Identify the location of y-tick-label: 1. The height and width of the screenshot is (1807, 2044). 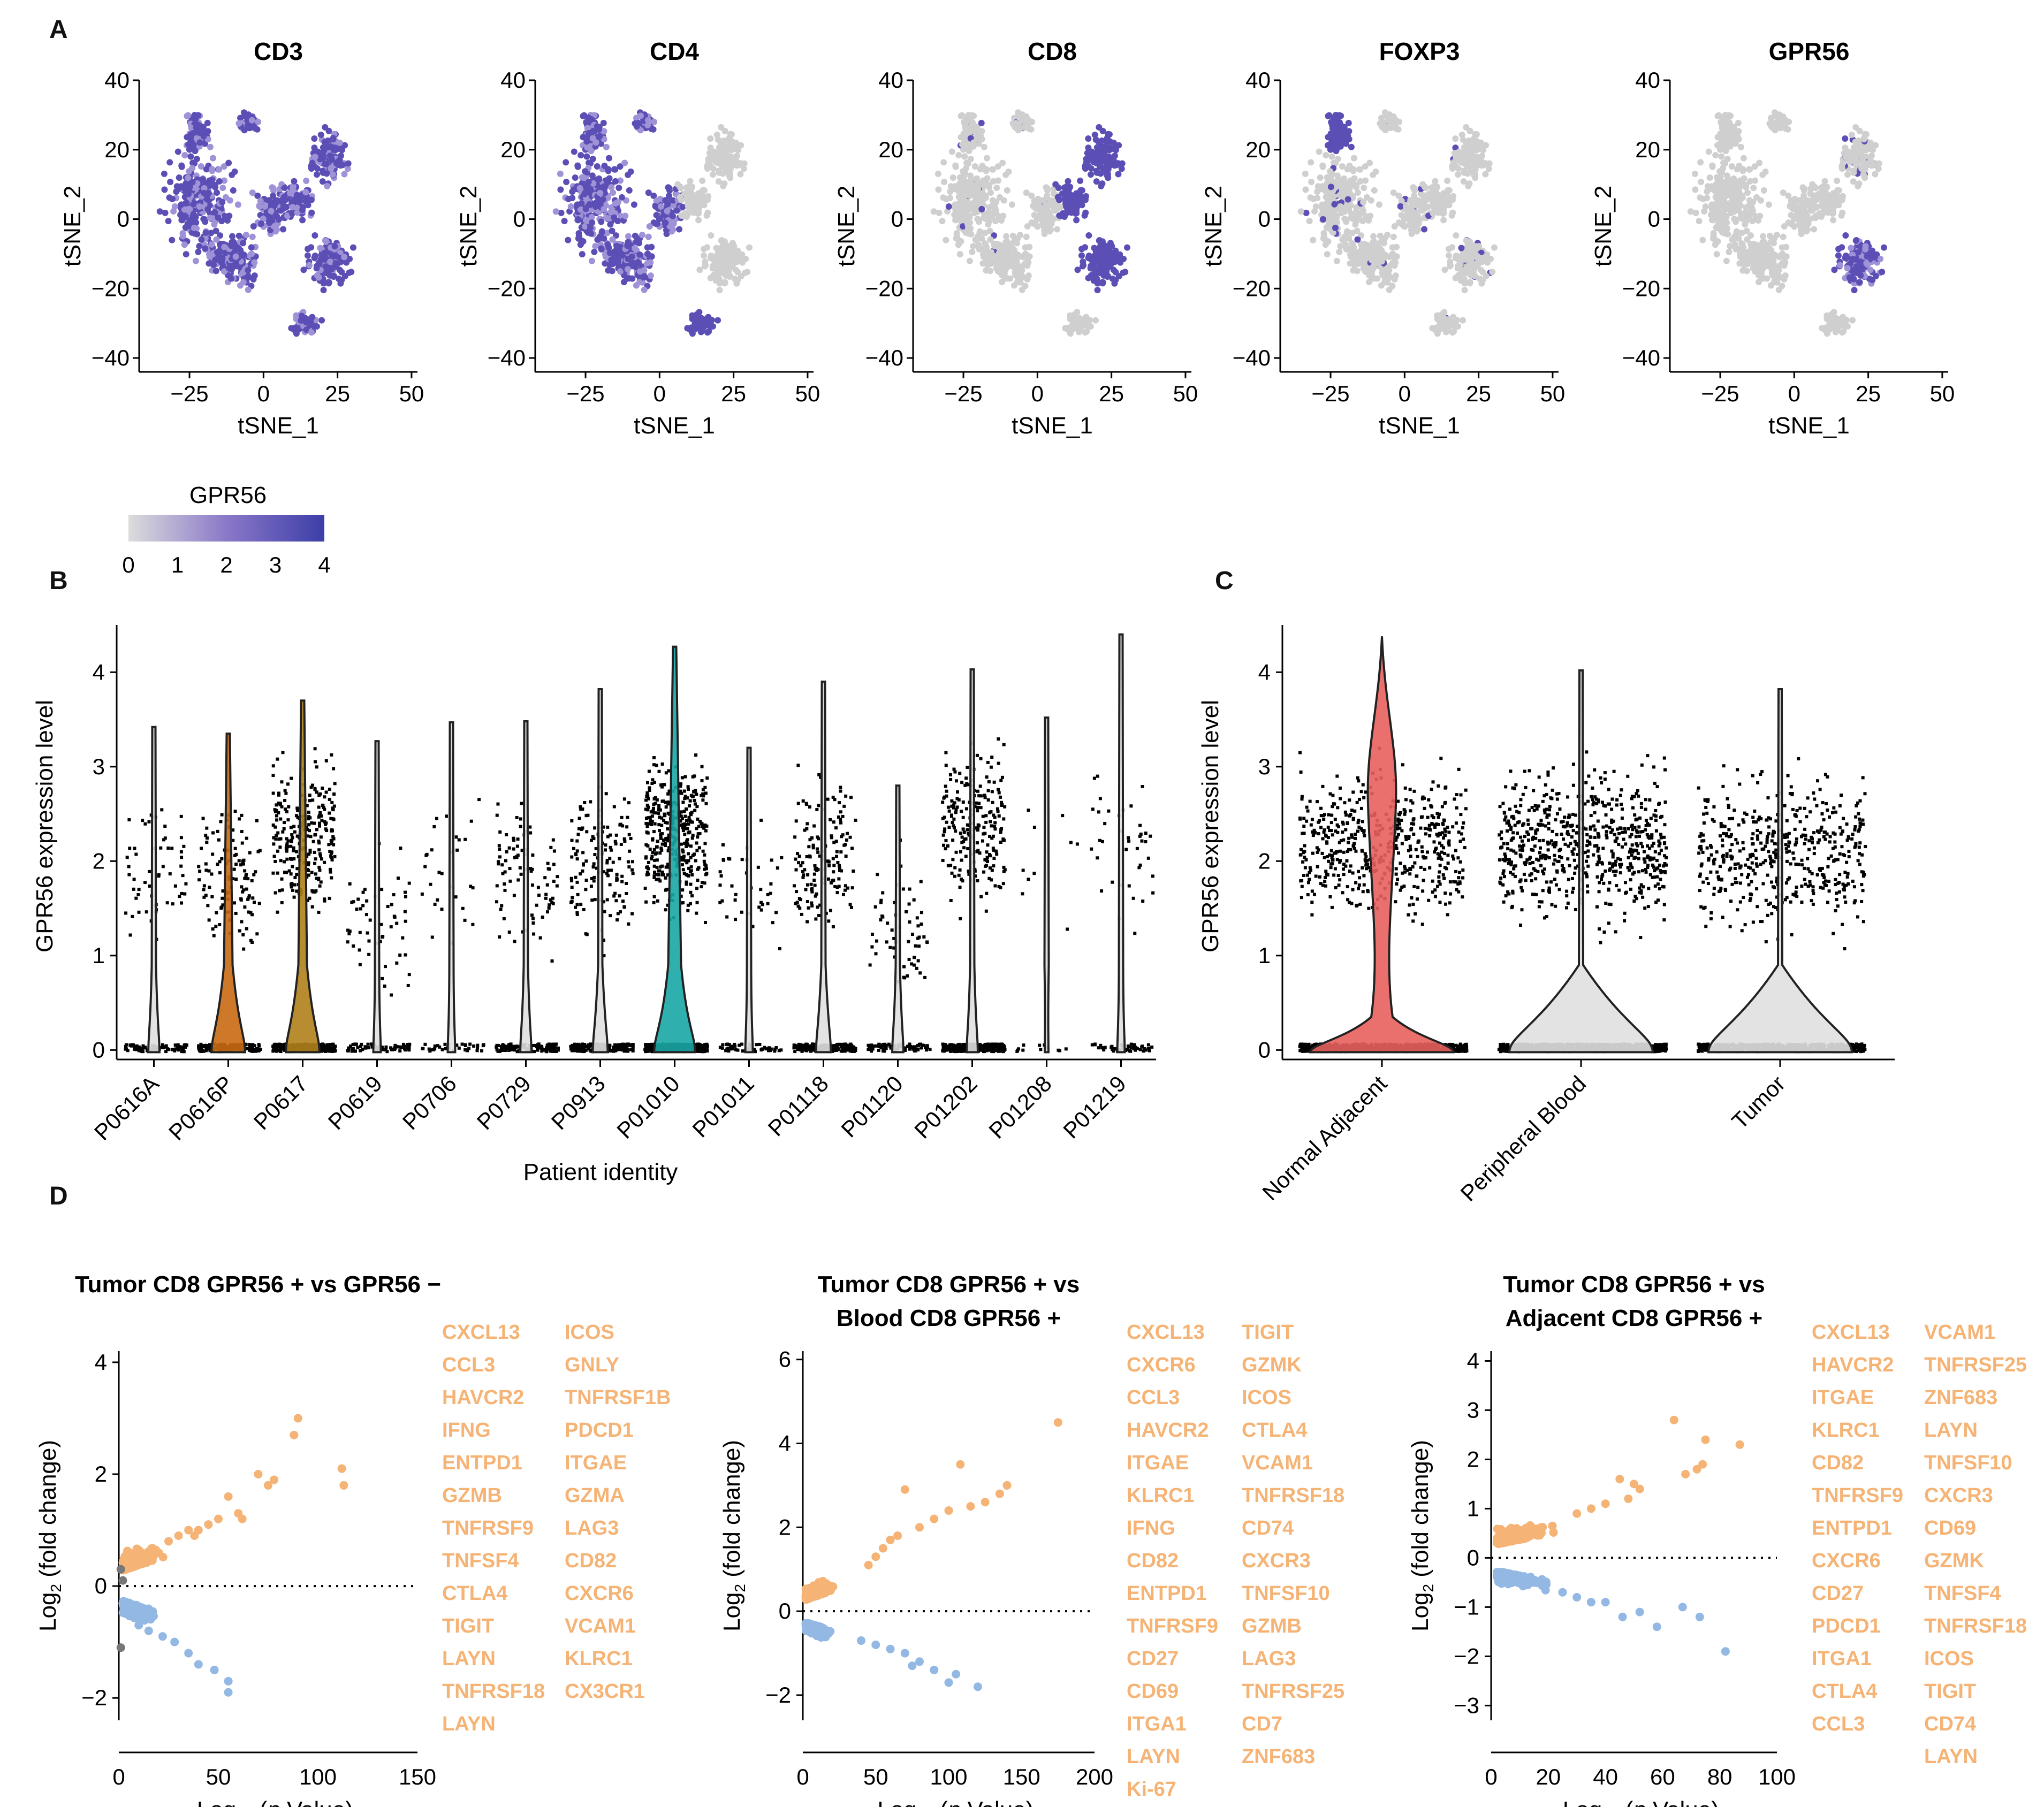
(99, 956).